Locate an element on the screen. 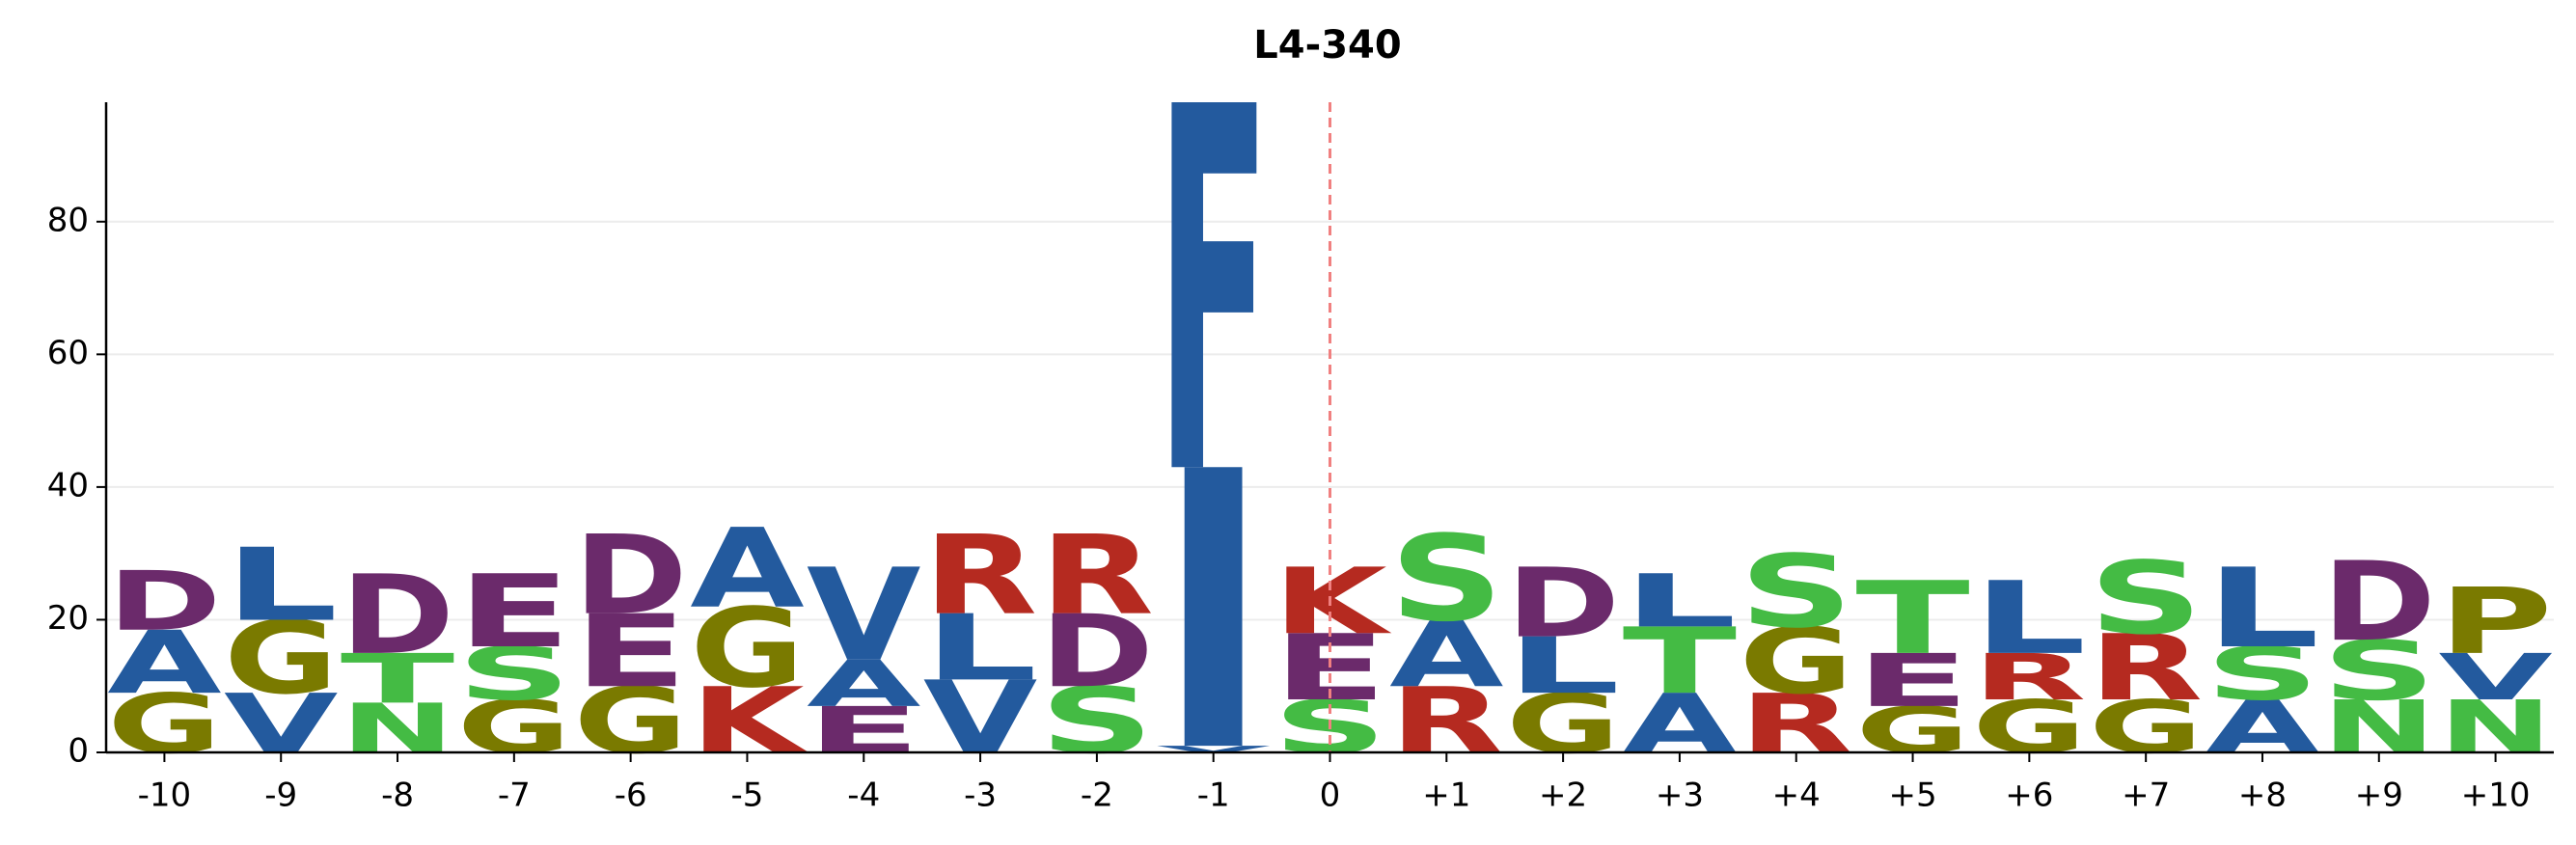  x-tick-label: 0 is located at coordinates (1331, 796).